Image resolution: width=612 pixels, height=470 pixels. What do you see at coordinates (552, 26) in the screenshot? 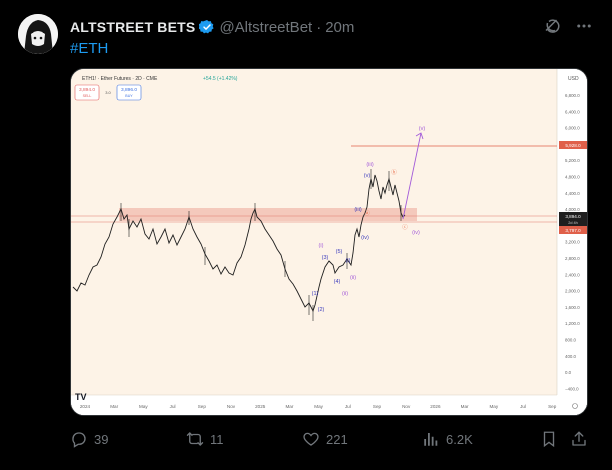
I see `grok-icon` at bounding box center [552, 26].